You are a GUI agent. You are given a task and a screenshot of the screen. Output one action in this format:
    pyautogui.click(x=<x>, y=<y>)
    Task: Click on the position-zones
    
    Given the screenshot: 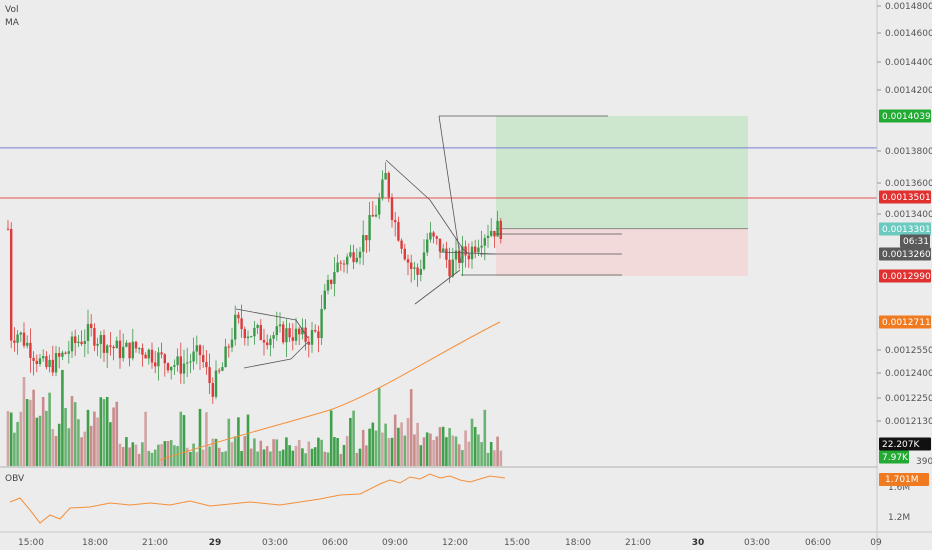 What is the action you would take?
    pyautogui.click(x=622, y=196)
    